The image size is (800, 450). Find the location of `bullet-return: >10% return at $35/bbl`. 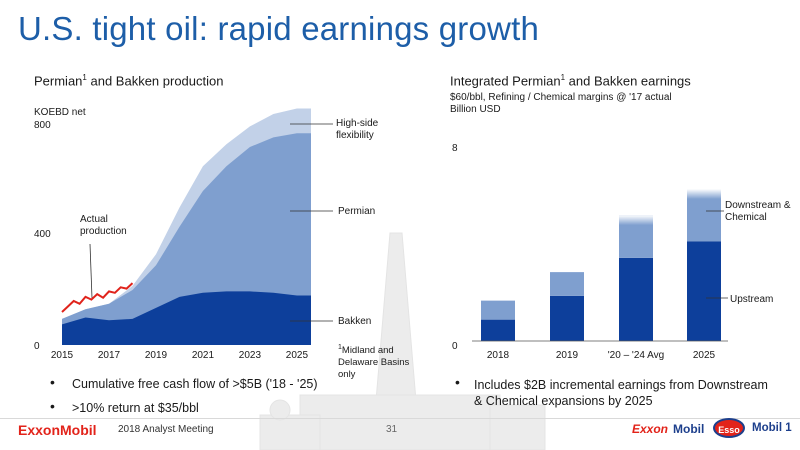

bullet-return: >10% return at $35/bbl is located at coordinates (135, 408).